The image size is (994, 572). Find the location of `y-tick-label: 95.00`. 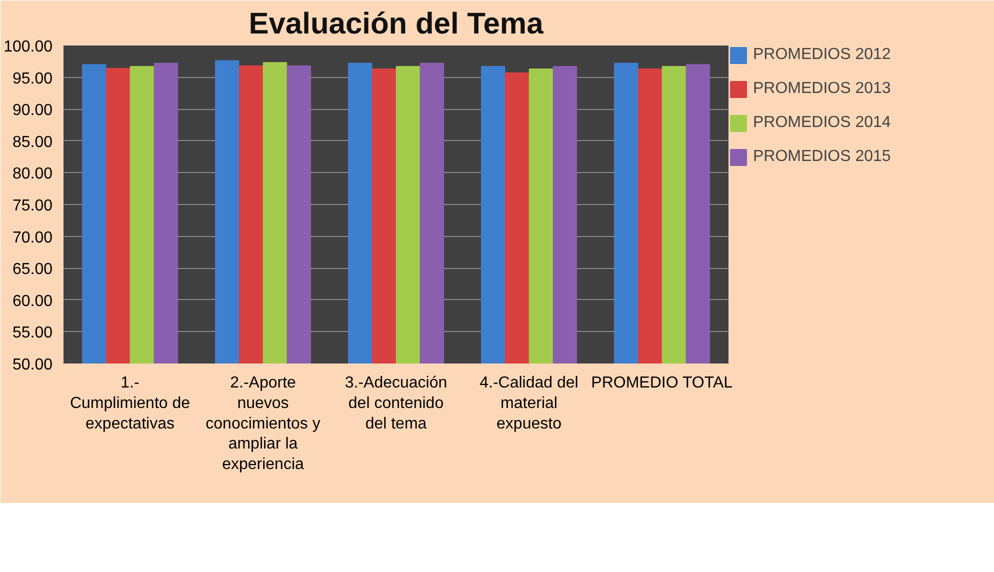

y-tick-label: 95.00 is located at coordinates (32, 79).